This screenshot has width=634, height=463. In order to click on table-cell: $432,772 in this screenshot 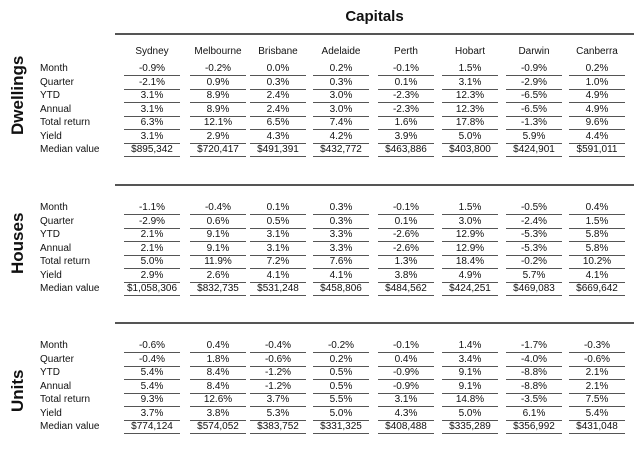, I will do `click(341, 149)`.